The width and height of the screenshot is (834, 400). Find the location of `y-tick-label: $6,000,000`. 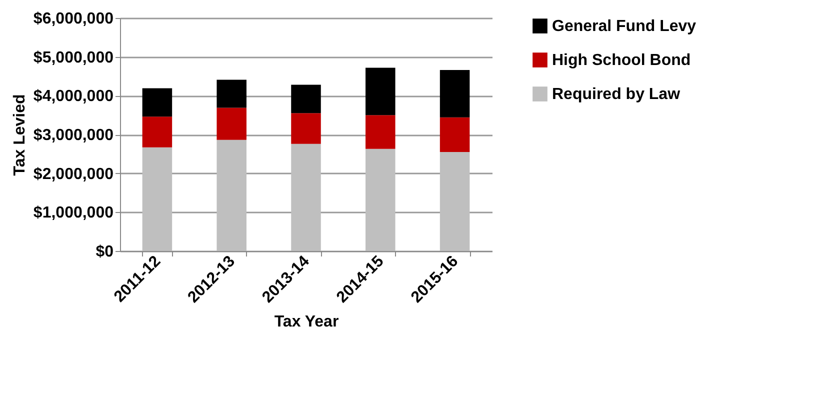

y-tick-label: $6,000,000 is located at coordinates (73, 19).